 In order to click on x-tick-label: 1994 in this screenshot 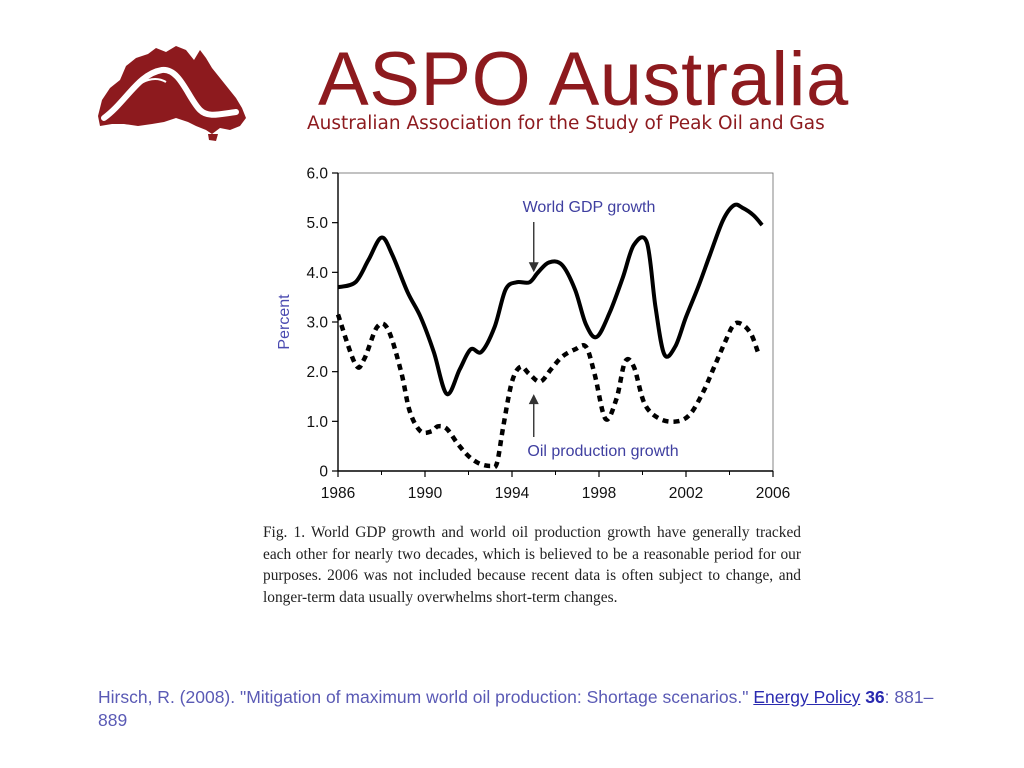, I will do `click(512, 493)`.